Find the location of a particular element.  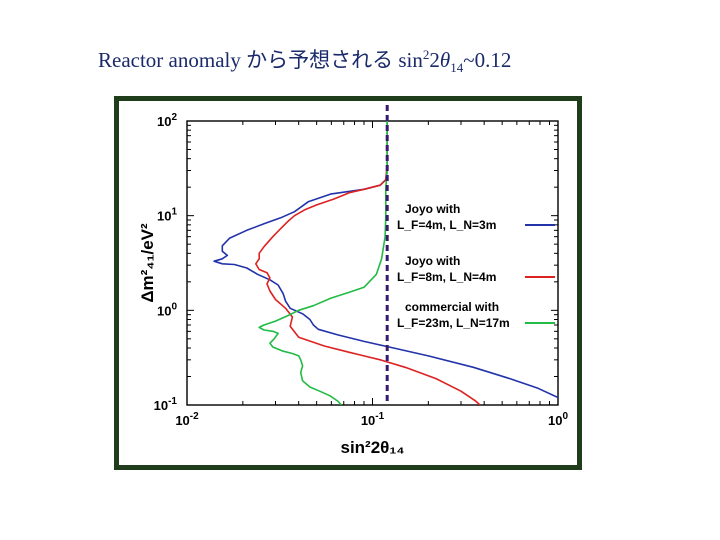

y-tick-label: 10⁻¹ is located at coordinates (166, 404).